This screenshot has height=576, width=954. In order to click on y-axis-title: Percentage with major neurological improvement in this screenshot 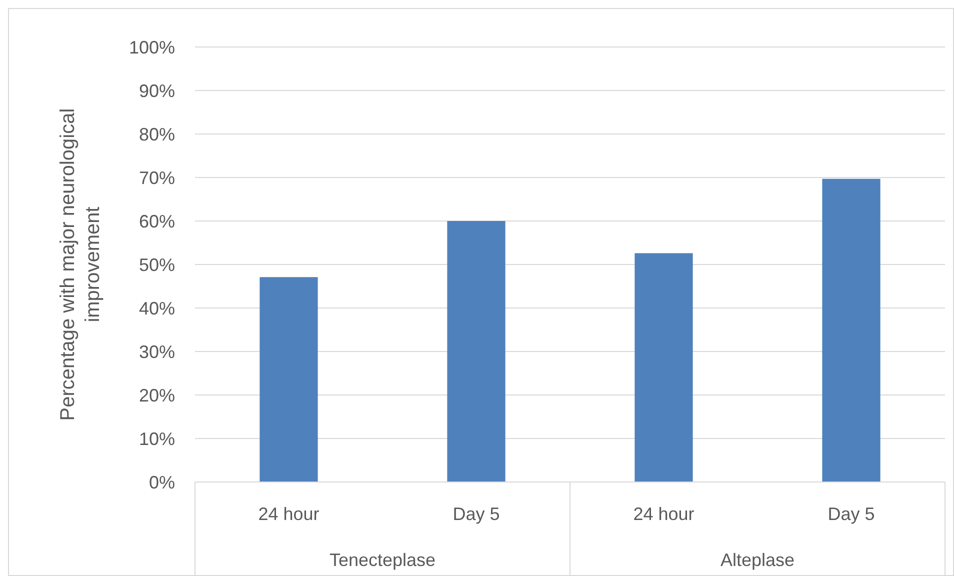, I will do `click(80, 264)`.